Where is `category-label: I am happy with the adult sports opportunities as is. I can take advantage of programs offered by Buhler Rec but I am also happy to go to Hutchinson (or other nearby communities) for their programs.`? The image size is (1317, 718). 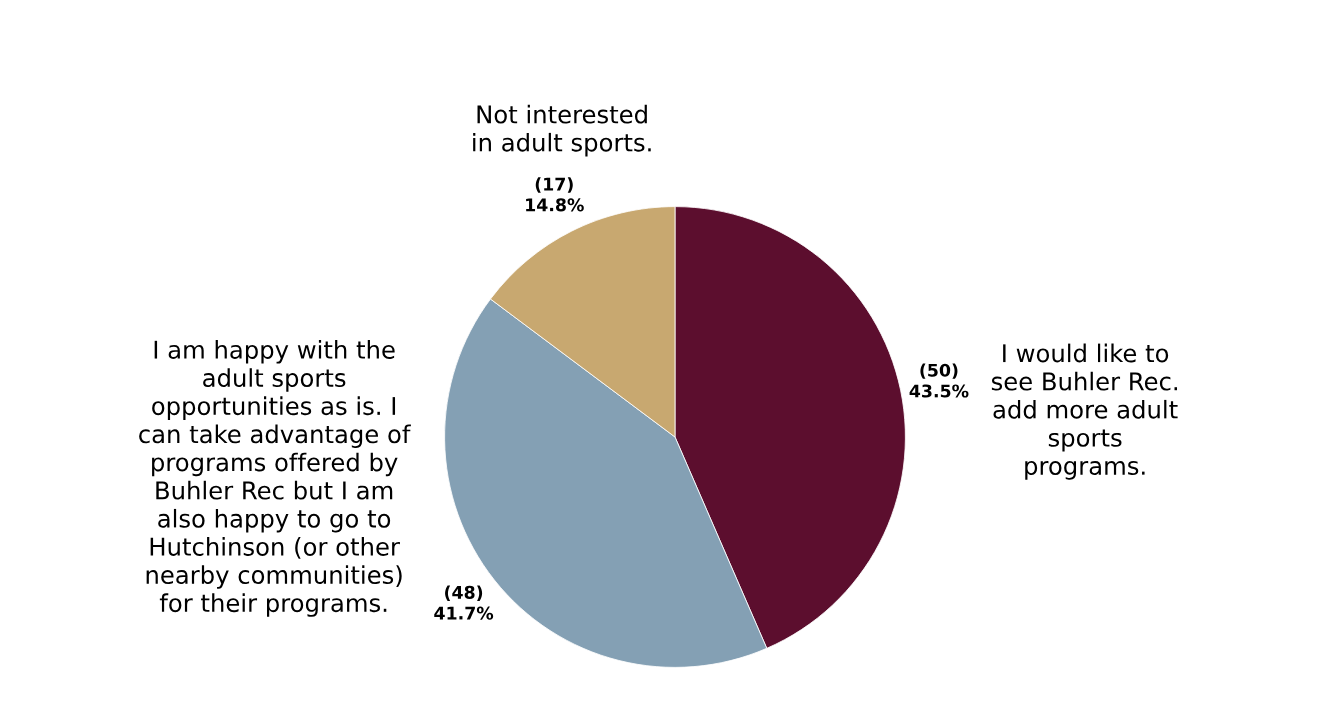
category-label: I am happy with the adult sports opportunities as is. I can take advantage of programs offered by Buhler Rec but I am also happy to go to Hutchinson (or other nearby communities) for their programs. is located at coordinates (275, 478).